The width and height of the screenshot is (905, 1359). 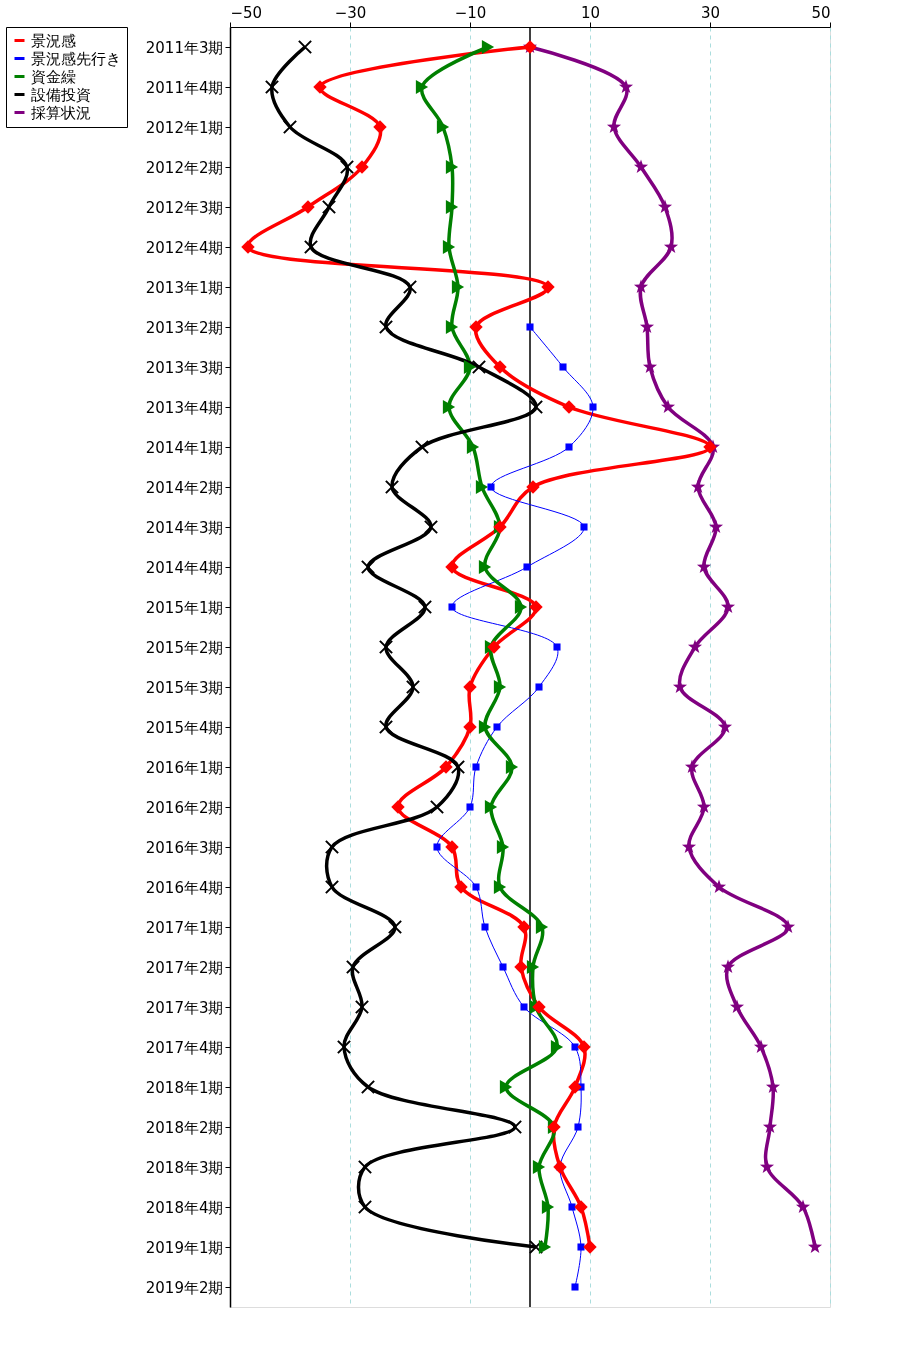 What do you see at coordinates (61, 94) in the screenshot?
I see `legend-label: 設備投資` at bounding box center [61, 94].